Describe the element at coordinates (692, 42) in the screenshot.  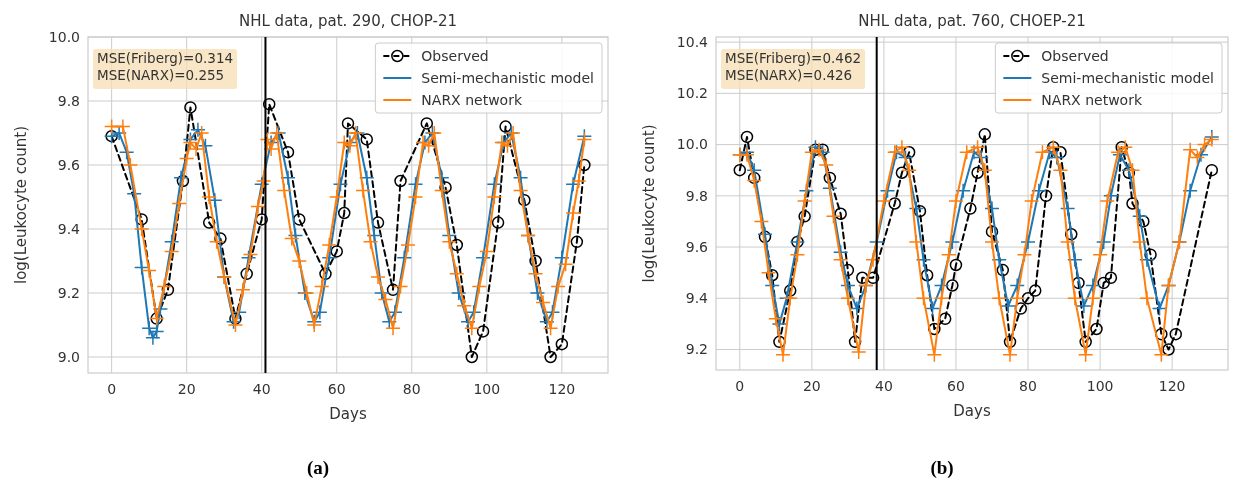
I see `y-tick-label: 10.4` at that location.